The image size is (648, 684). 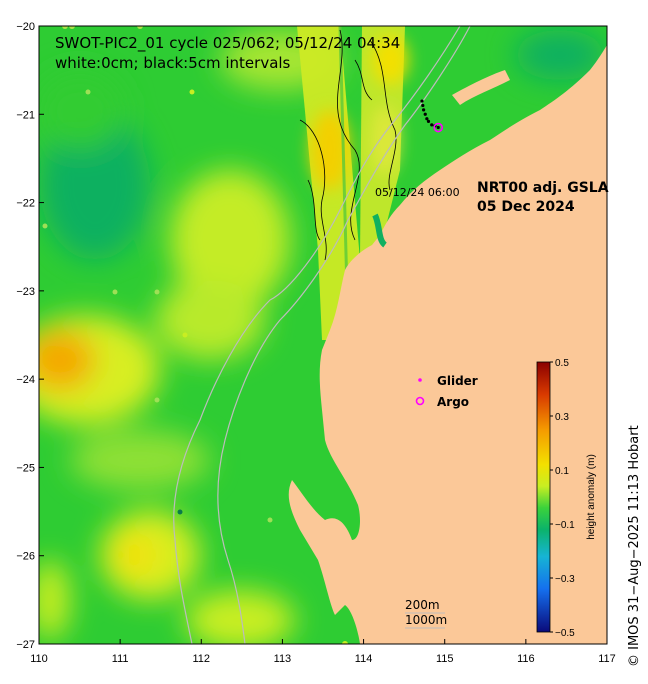 What do you see at coordinates (364, 659) in the screenshot?
I see `x-tick-label: 114` at bounding box center [364, 659].